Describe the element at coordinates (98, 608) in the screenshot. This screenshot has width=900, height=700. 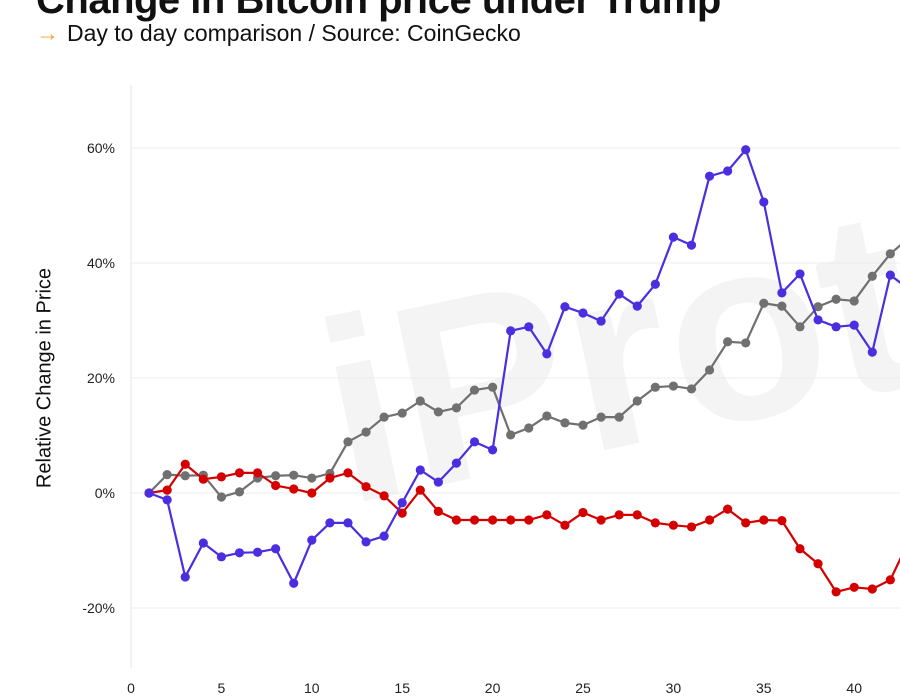
I see `y-tick-label: -20%` at that location.